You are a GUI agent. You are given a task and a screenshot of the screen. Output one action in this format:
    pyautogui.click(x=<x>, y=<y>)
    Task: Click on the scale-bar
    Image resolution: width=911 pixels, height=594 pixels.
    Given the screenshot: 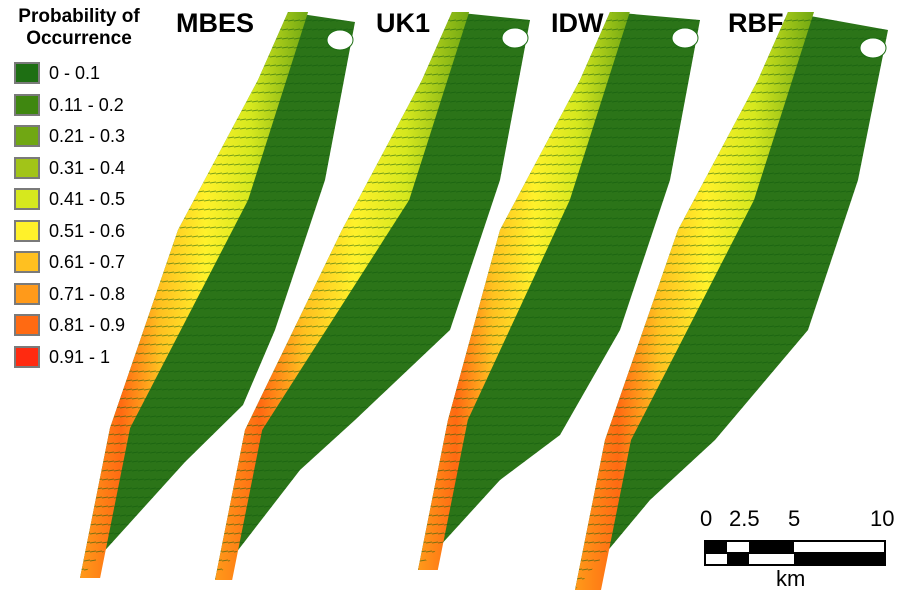 What is the action you would take?
    pyautogui.click(x=795, y=553)
    